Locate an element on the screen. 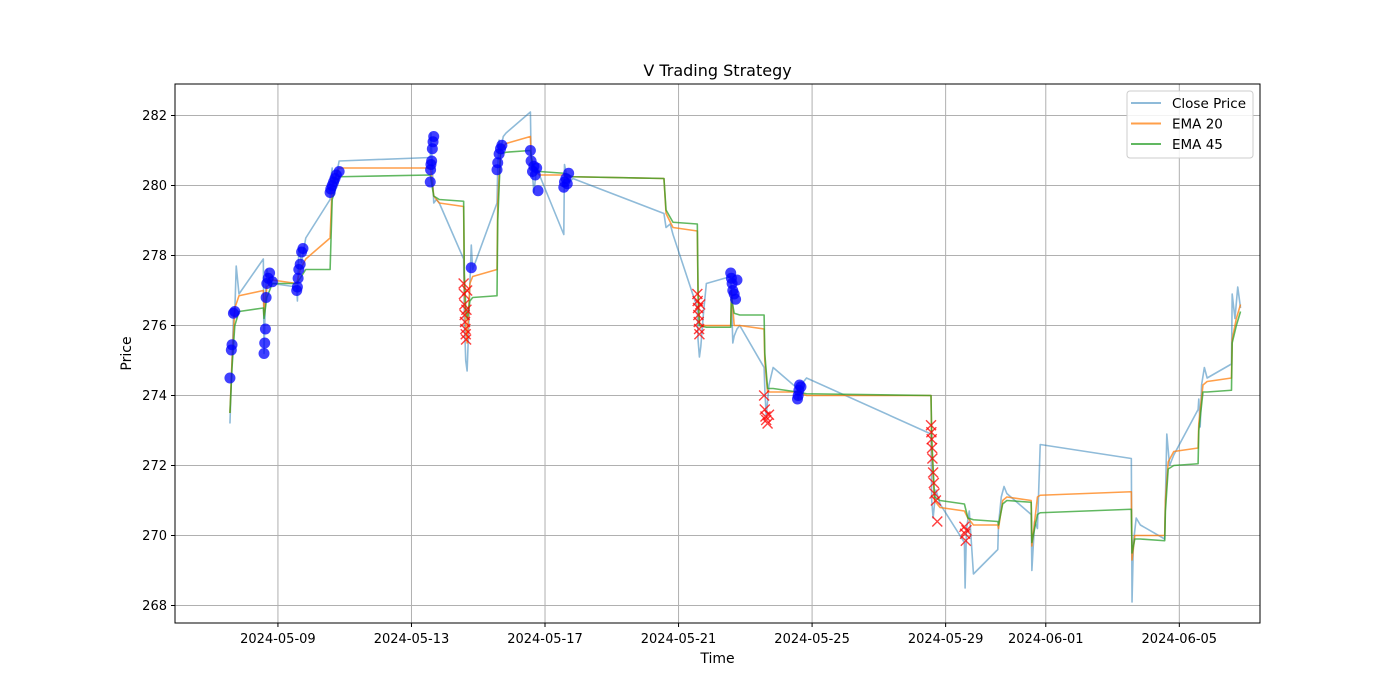  legend-label: EMA 45 is located at coordinates (1197, 145).